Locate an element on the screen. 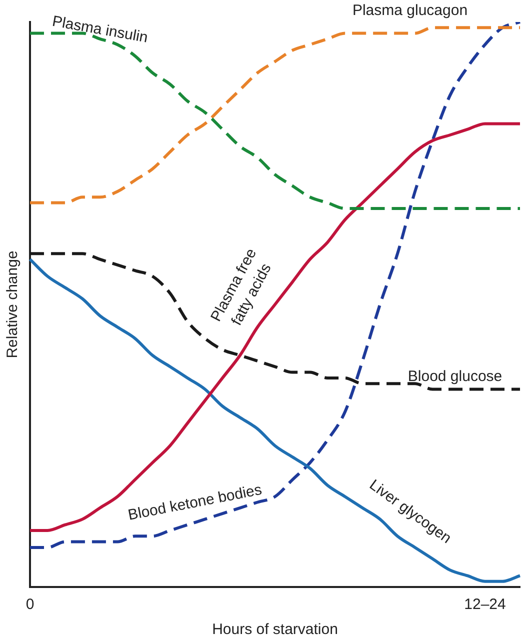  series-label: Blood glucose is located at coordinates (455, 377).